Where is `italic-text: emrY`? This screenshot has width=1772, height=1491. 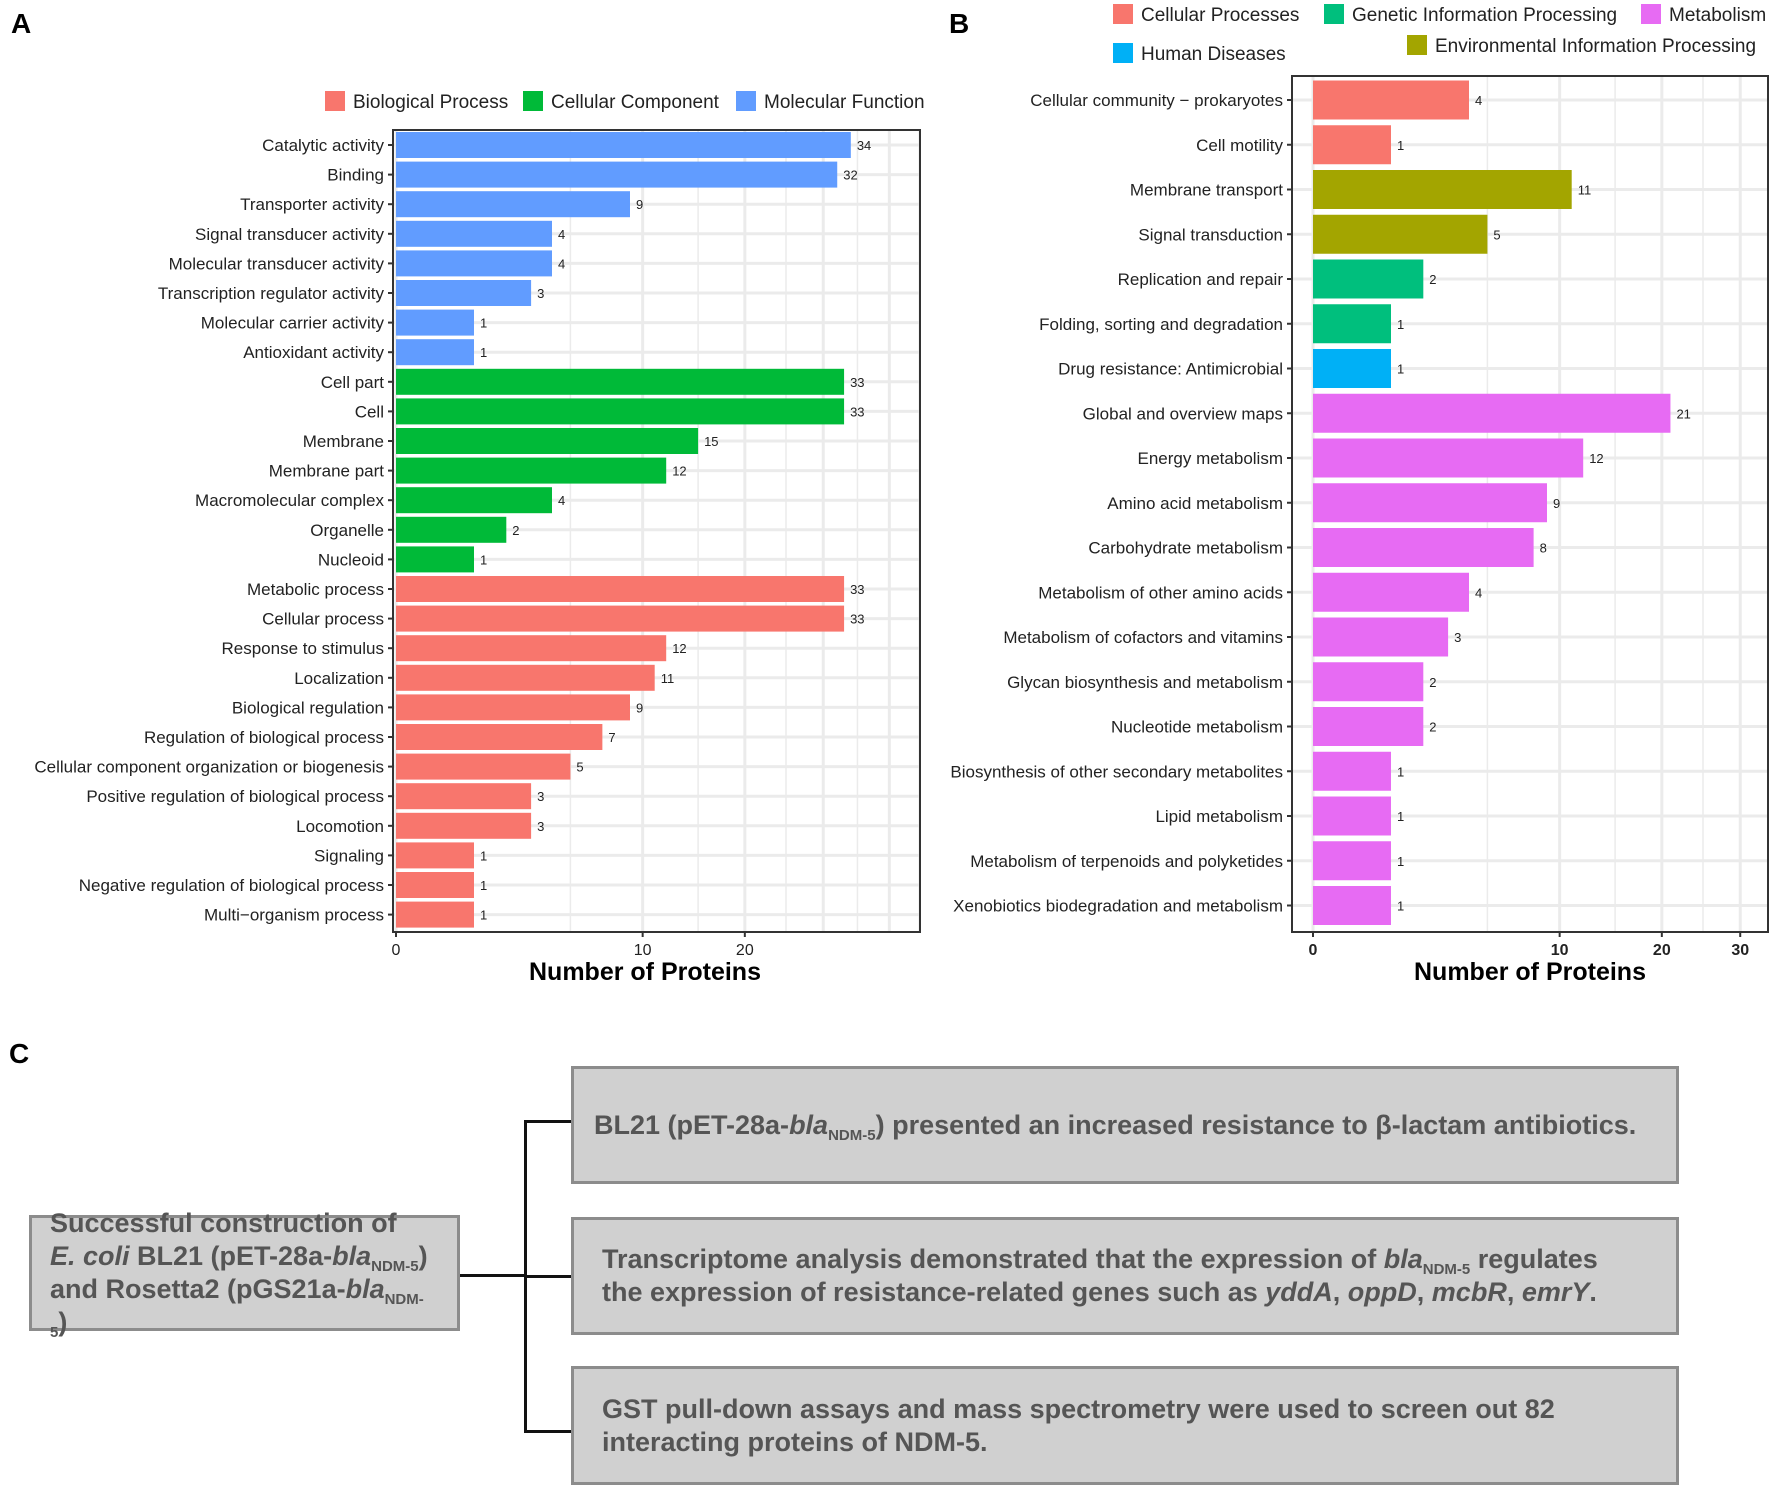 italic-text: emrY is located at coordinates (1555, 1292).